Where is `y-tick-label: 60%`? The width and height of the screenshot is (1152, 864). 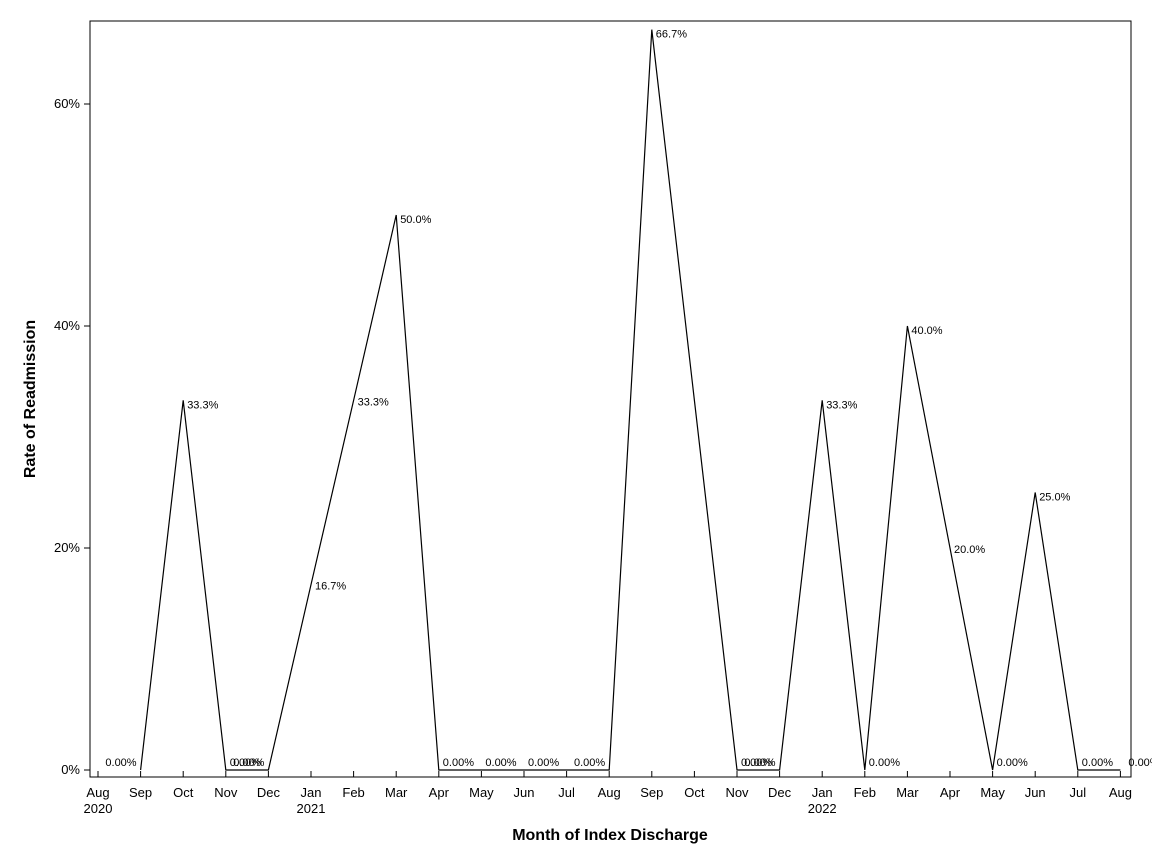
y-tick-label: 60% is located at coordinates (67, 103).